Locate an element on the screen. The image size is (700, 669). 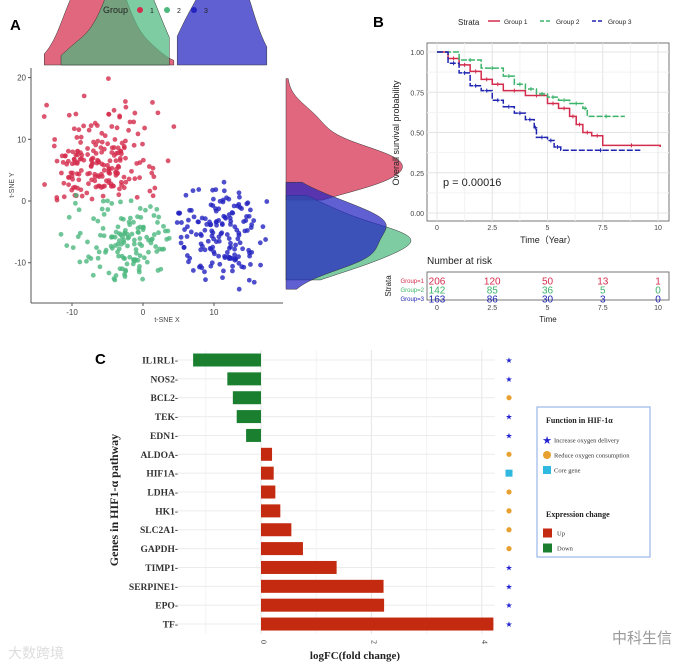
y-tick-label: -10 is located at coordinates (20, 263).